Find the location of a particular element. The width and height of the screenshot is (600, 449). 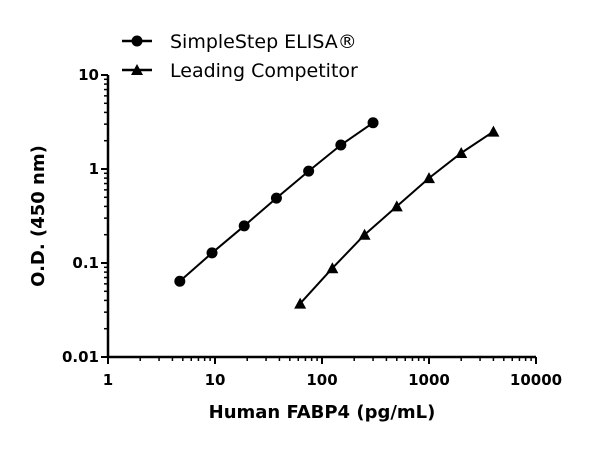

circle-marker-icon is located at coordinates (137, 41).